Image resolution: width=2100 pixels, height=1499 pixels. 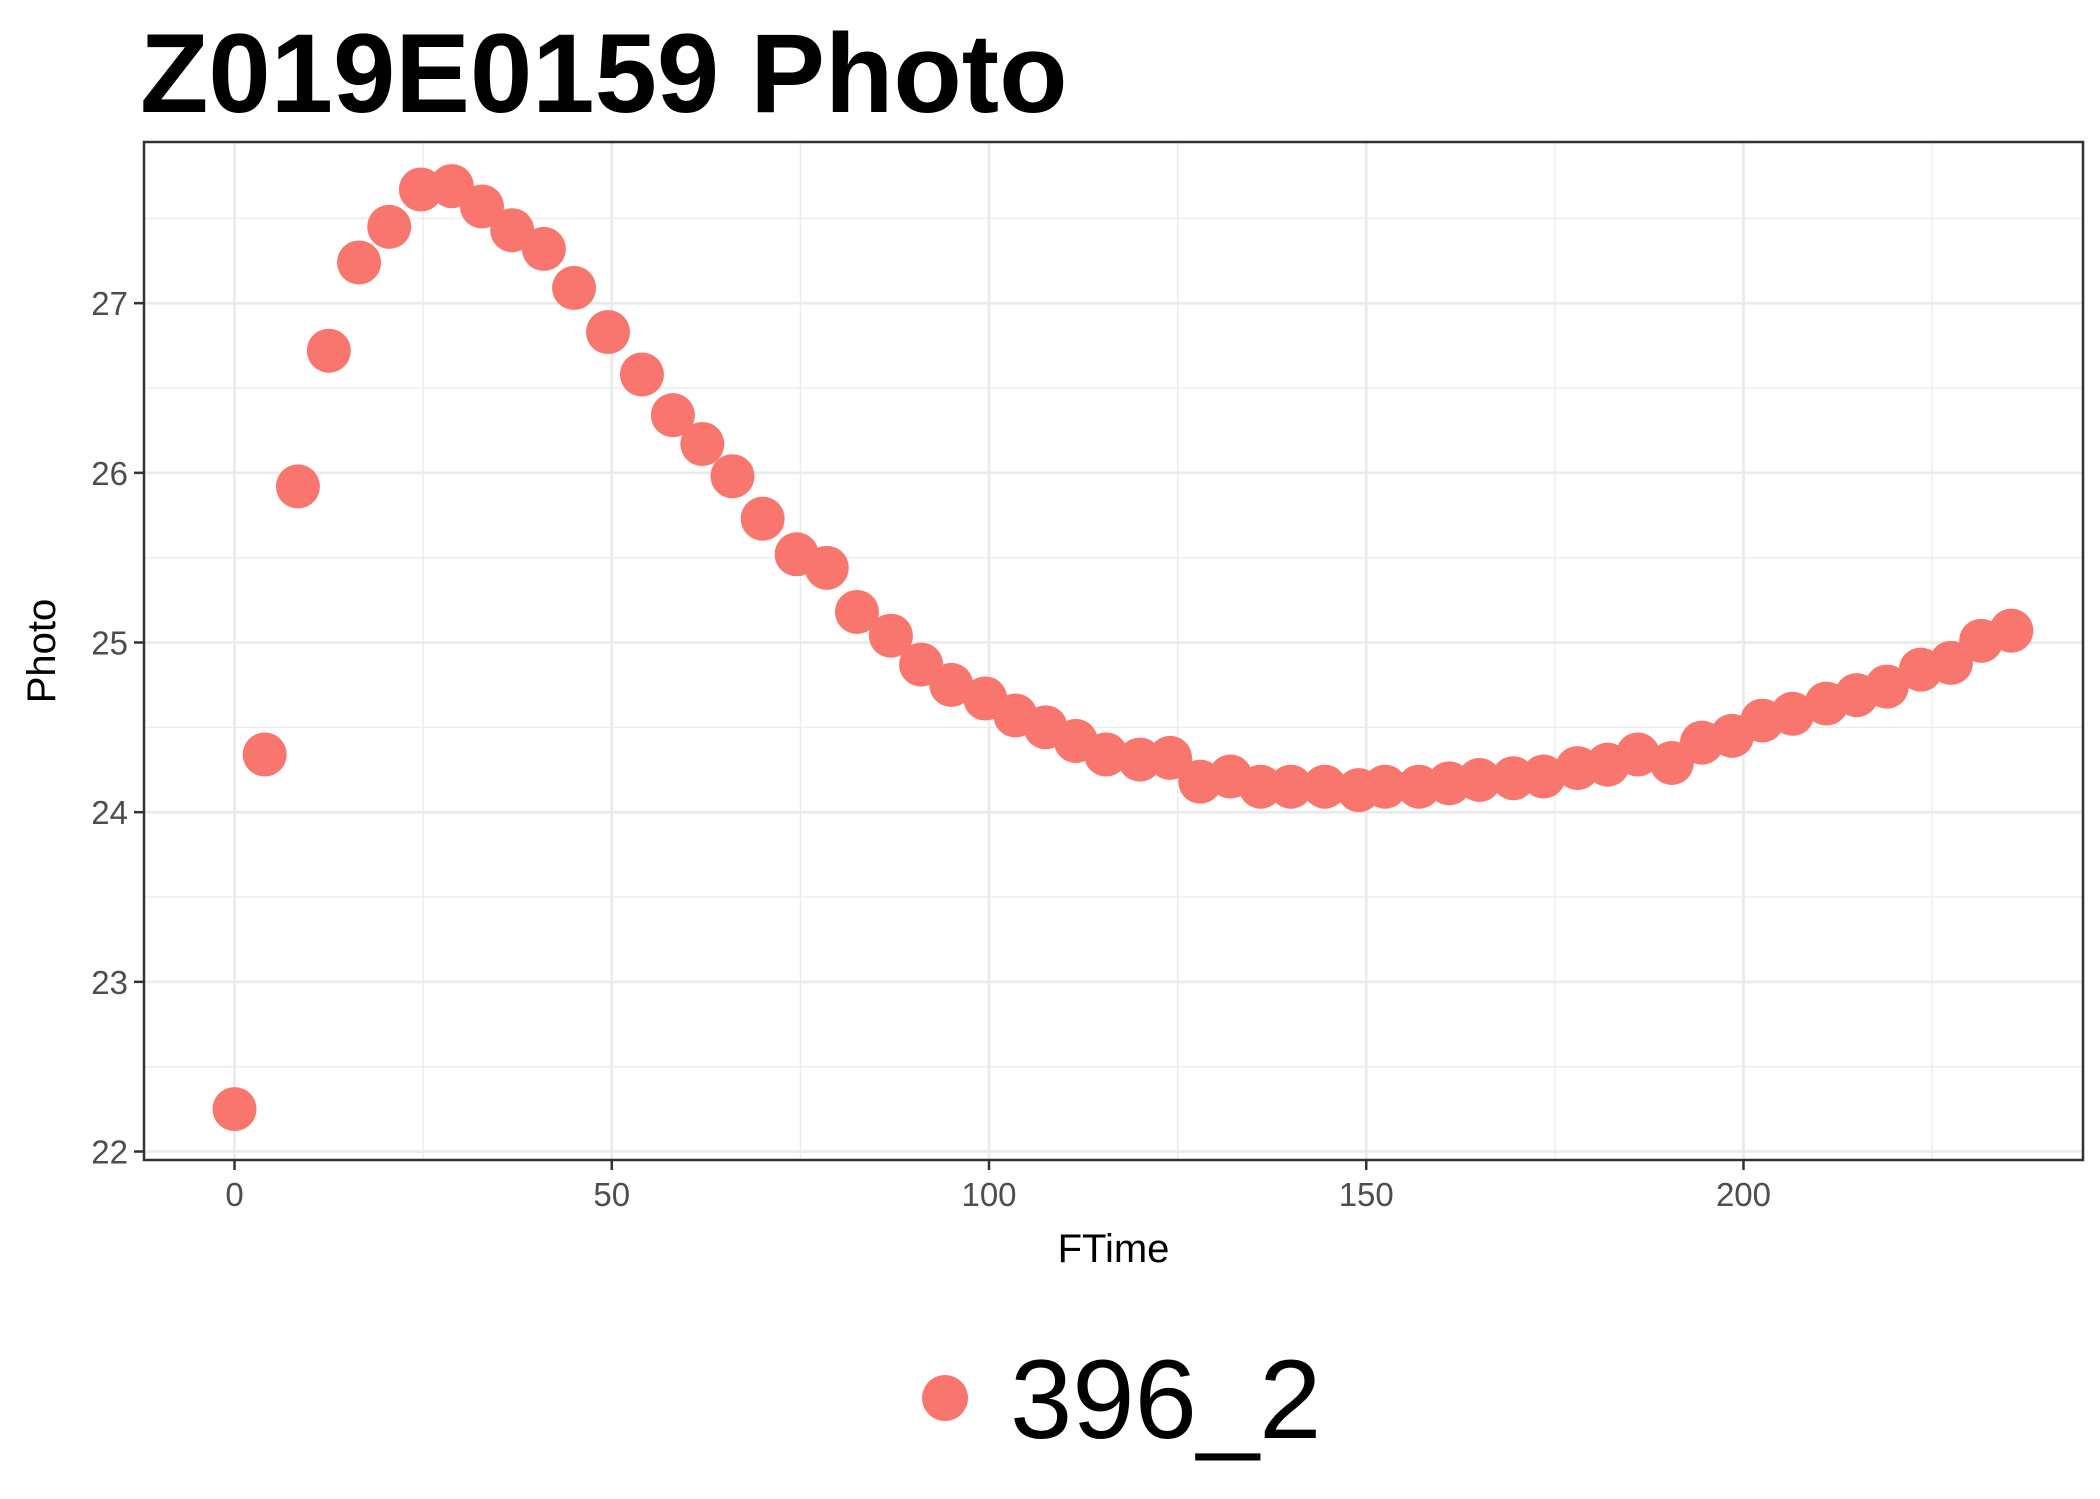 What do you see at coordinates (109, 812) in the screenshot?
I see `y-tick-label: 24` at bounding box center [109, 812].